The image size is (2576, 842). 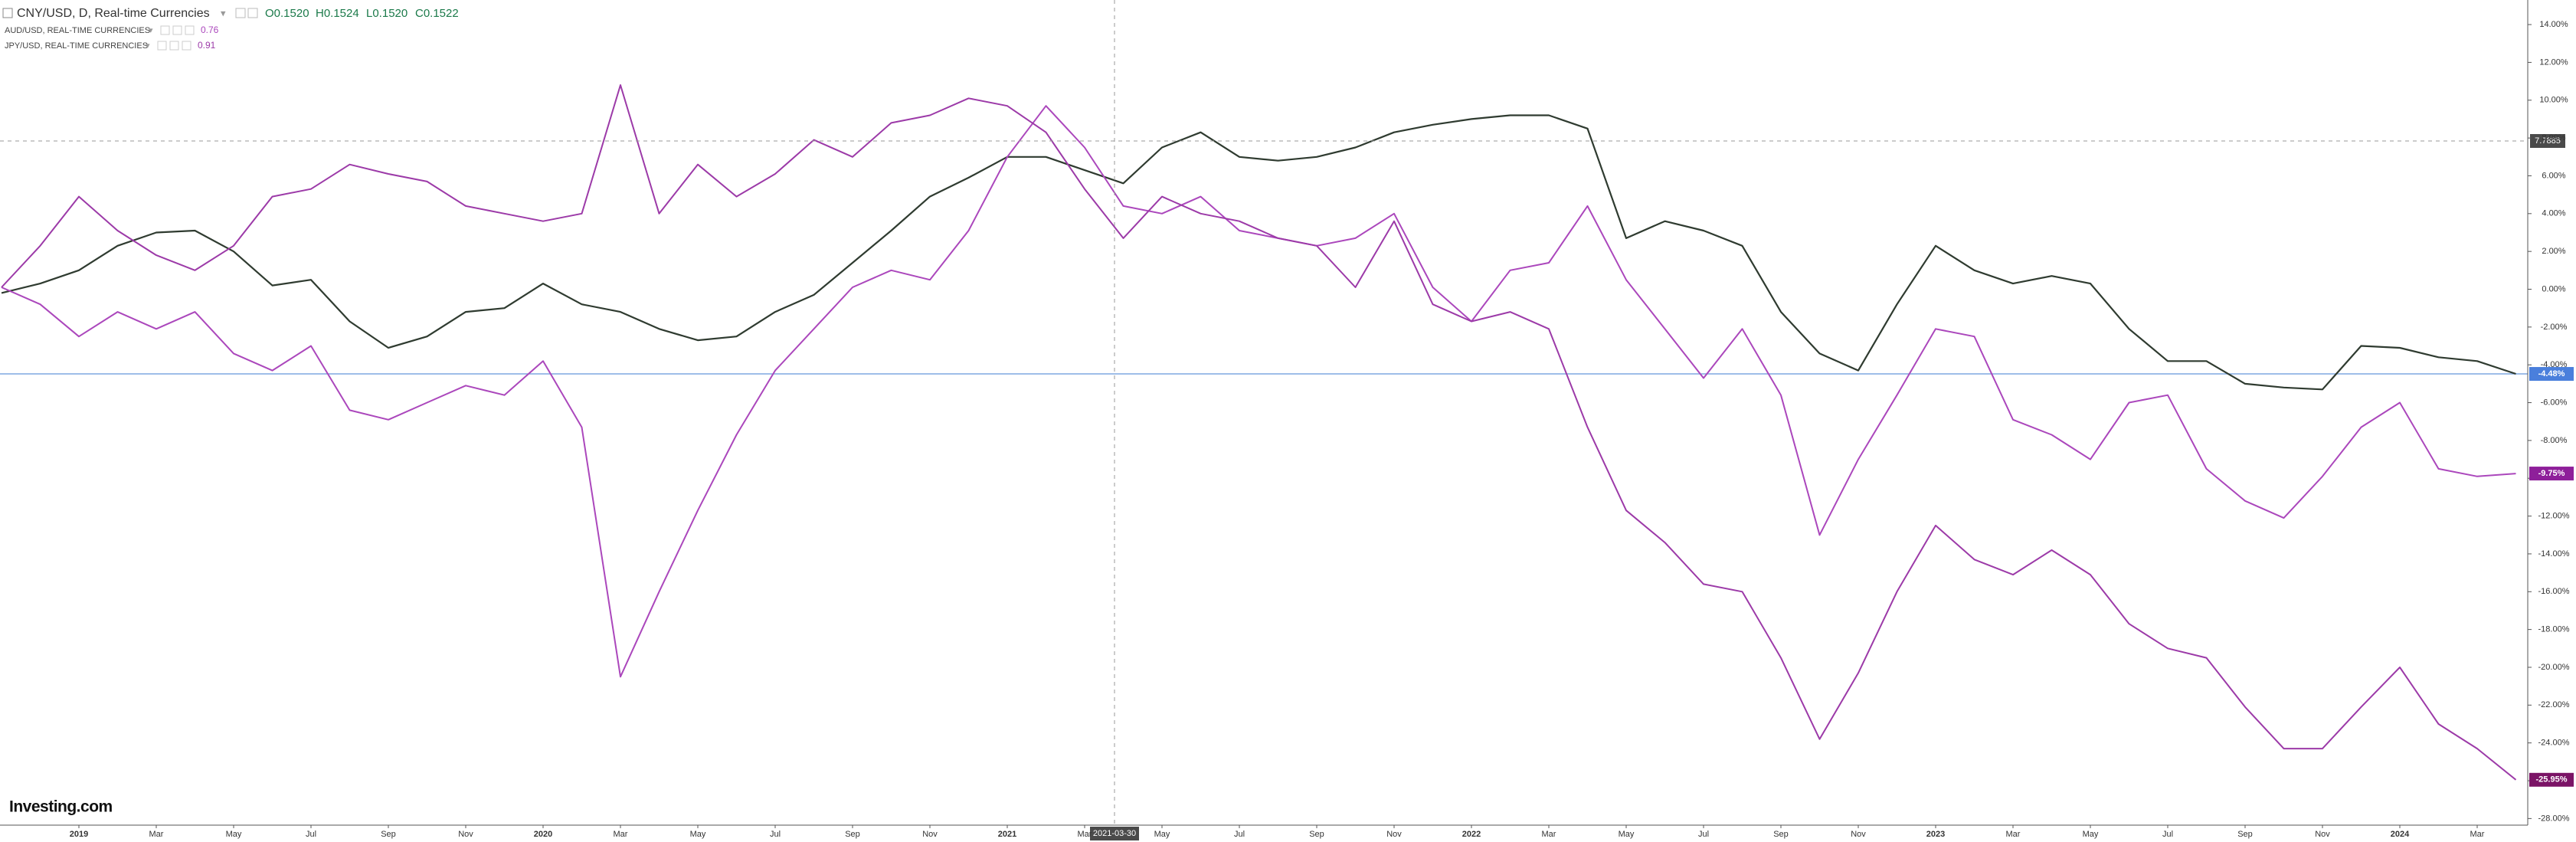 What do you see at coordinates (2553, 175) in the screenshot?
I see `y-tick-label: 6.00%` at bounding box center [2553, 175].